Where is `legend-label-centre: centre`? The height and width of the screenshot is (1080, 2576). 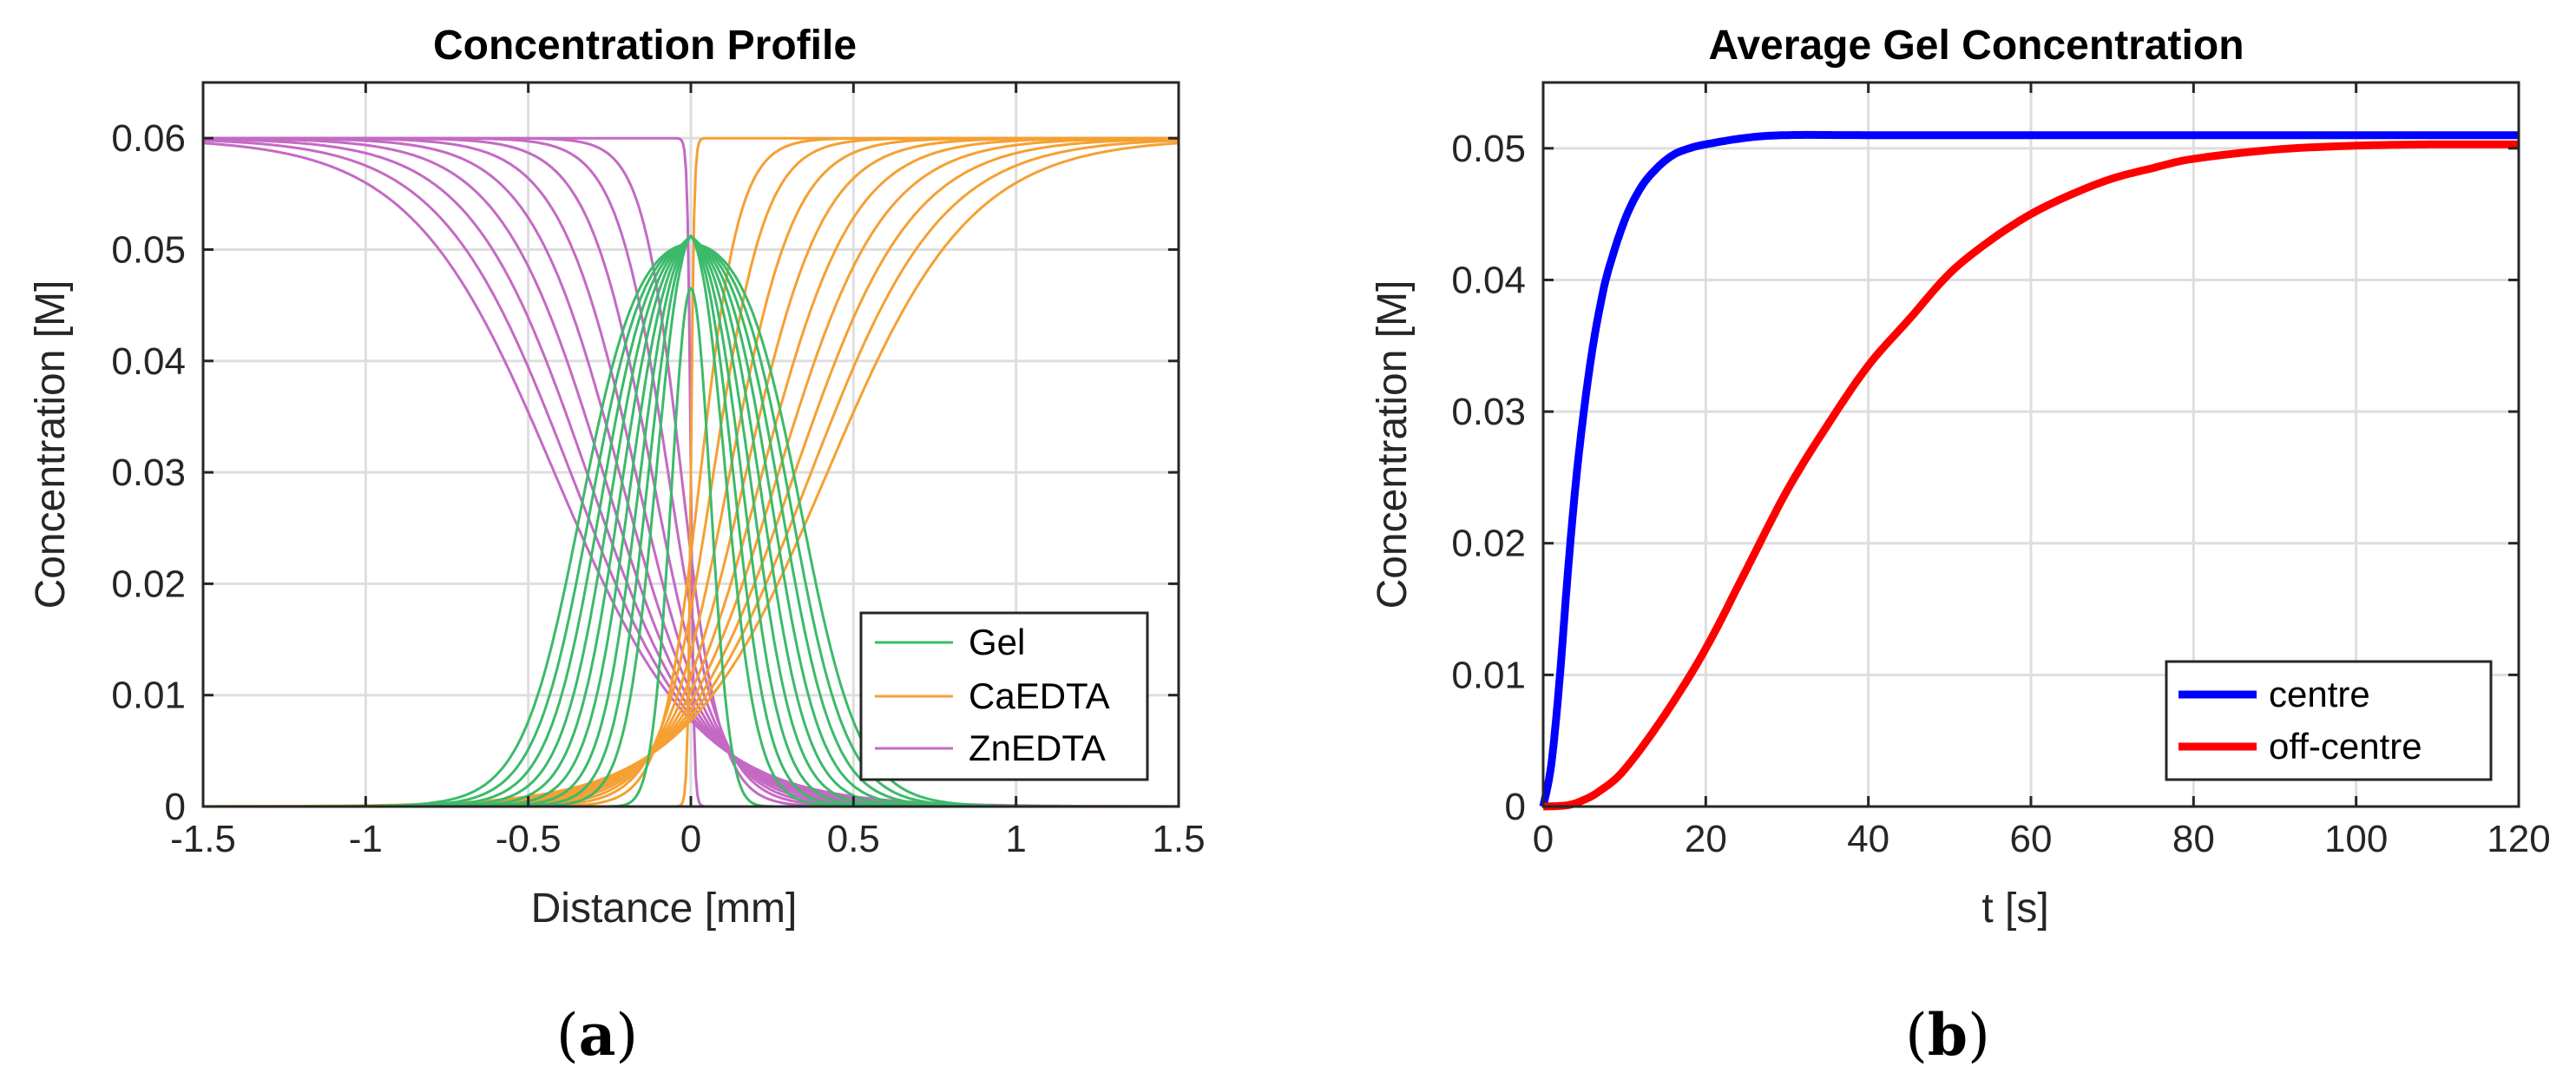 legend-label-centre: centre is located at coordinates (2319, 694).